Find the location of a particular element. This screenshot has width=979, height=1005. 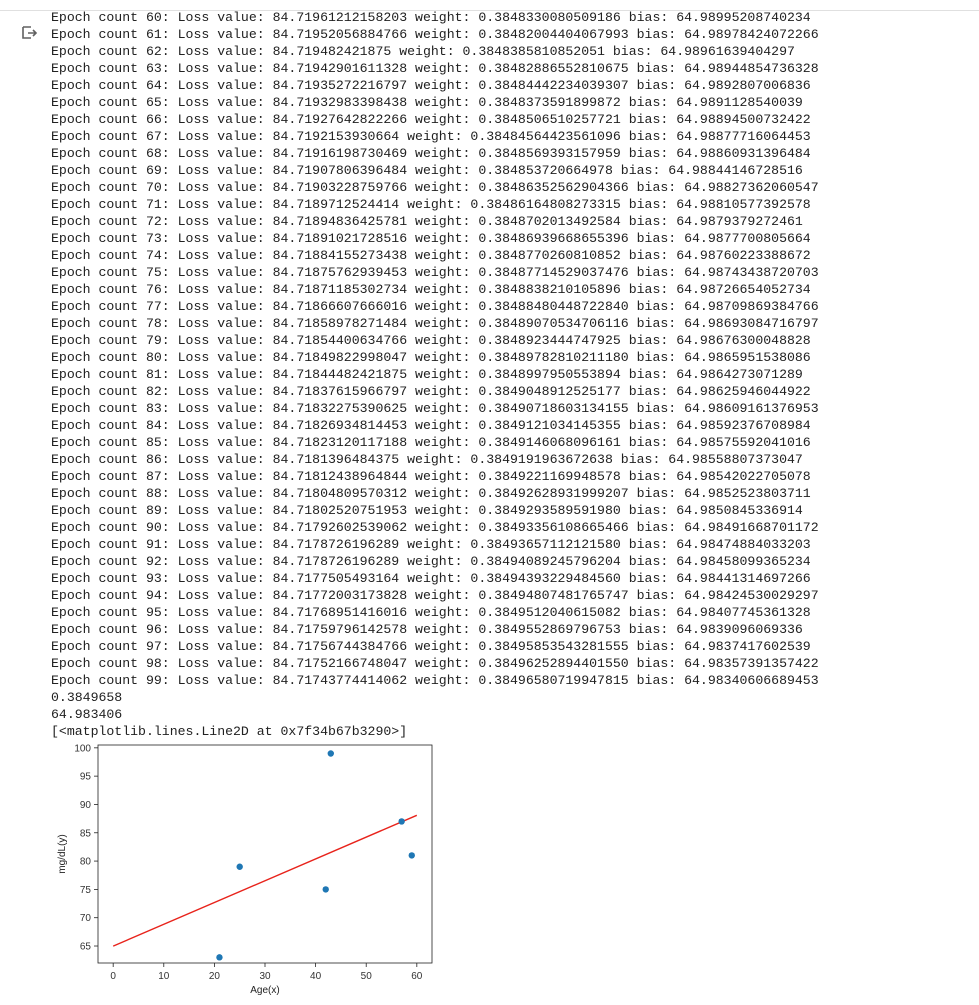

y-axis-label: mg/dL(y) is located at coordinates (62, 853).